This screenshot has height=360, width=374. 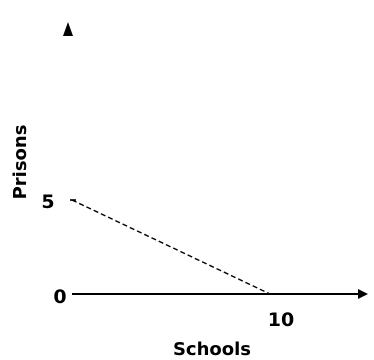 I want to click on x-tick-10: 10, so click(x=281, y=320).